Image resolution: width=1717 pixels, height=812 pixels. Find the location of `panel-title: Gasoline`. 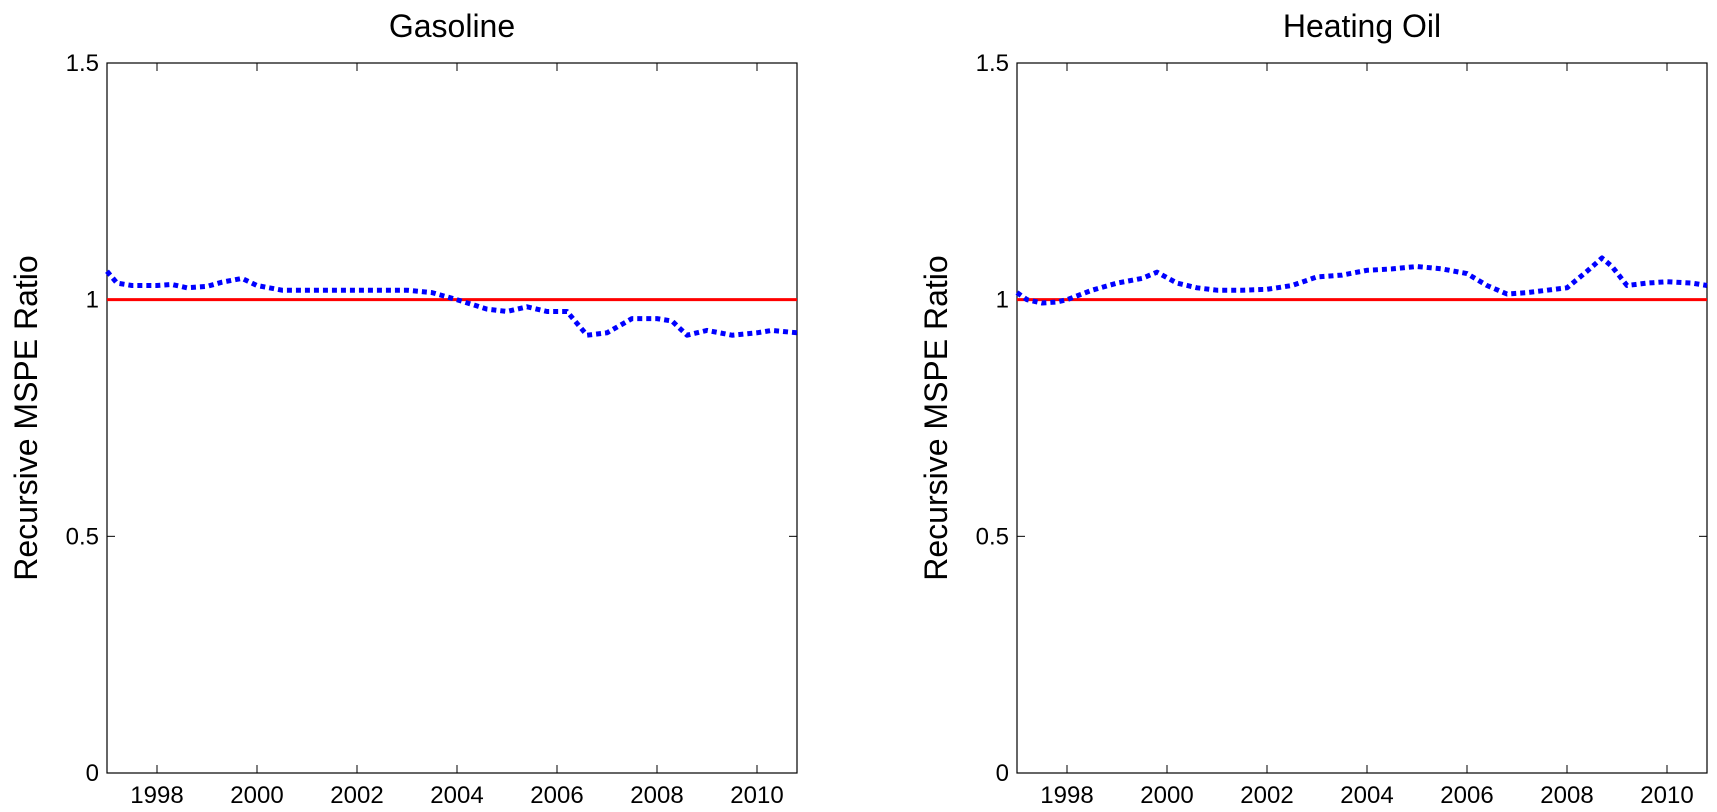

panel-title: Gasoline is located at coordinates (452, 26).